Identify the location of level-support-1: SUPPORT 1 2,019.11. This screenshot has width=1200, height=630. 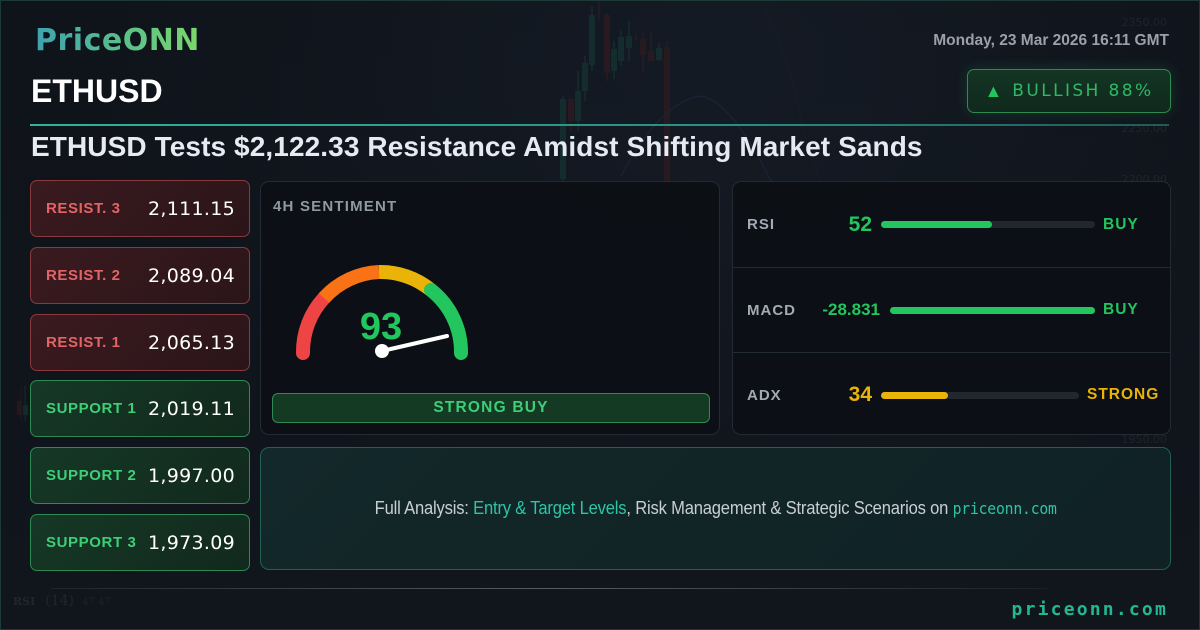
(140, 408).